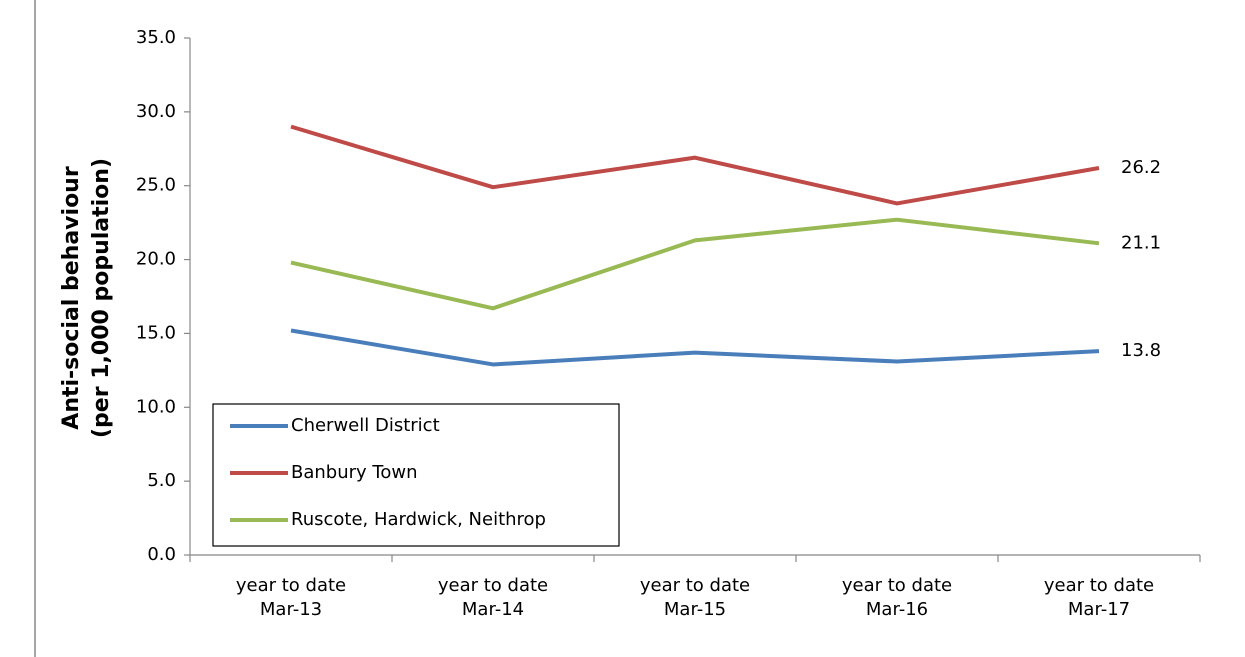  I want to click on x-tick-label: year to date Mar-13, so click(291, 597).